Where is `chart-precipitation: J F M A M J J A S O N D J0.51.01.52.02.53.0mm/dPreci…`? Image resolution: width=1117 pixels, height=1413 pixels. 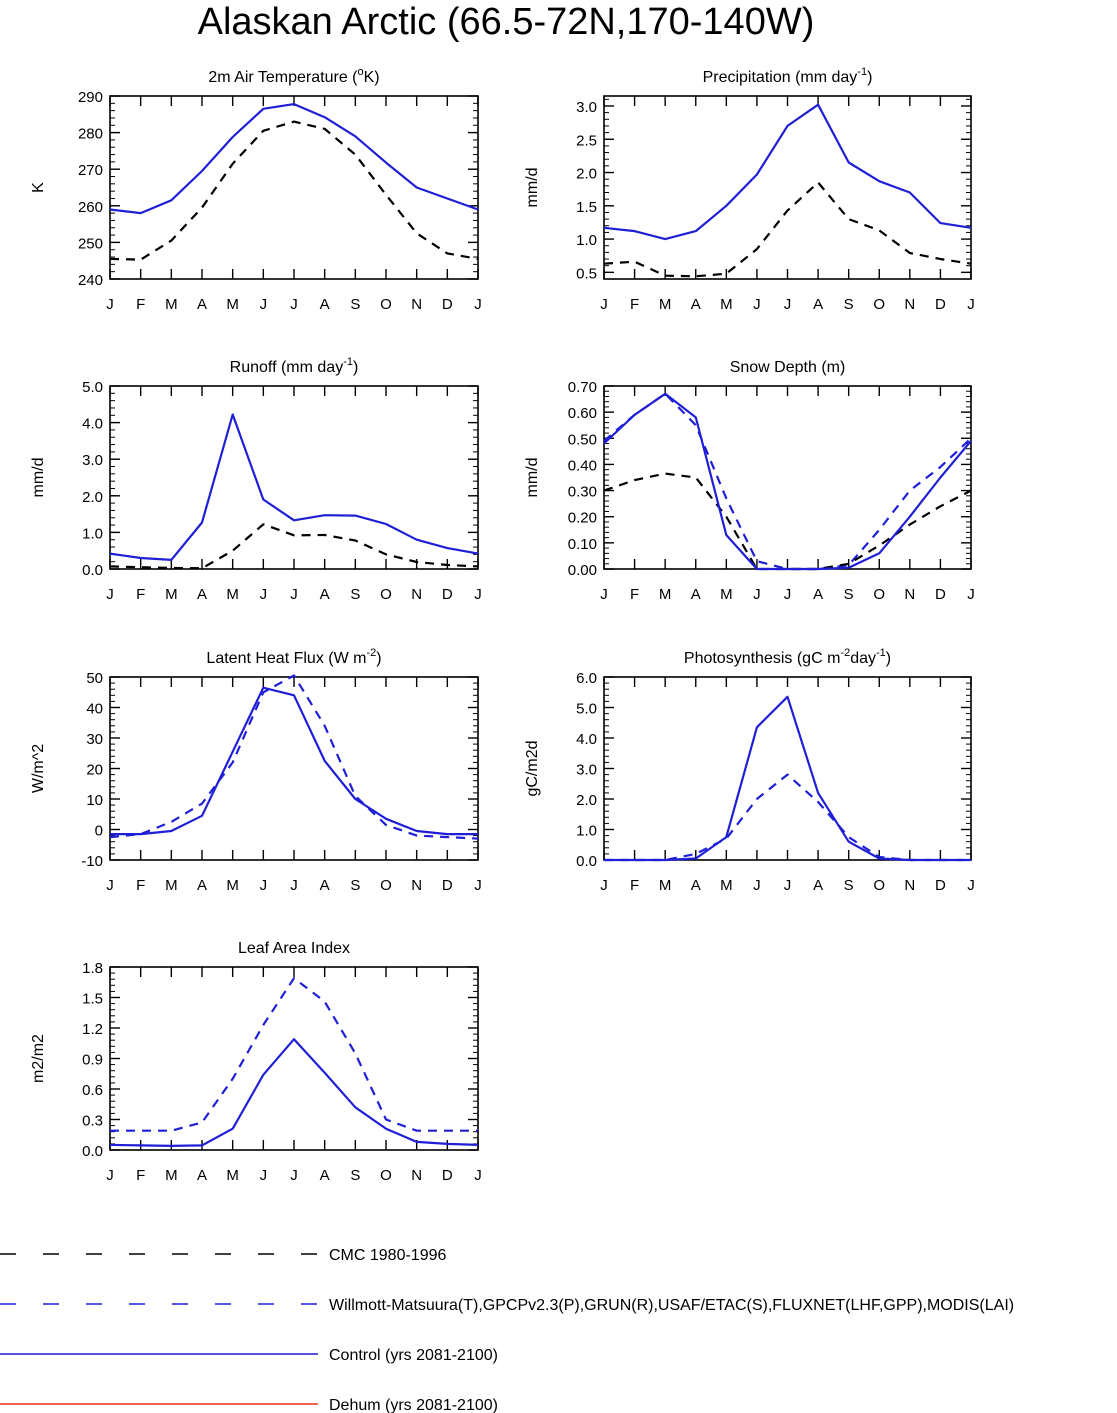 chart-precipitation: J F M A M J J A S O N D J0.51.01.52.02.53.0mm/dPreci… is located at coordinates (749, 189).